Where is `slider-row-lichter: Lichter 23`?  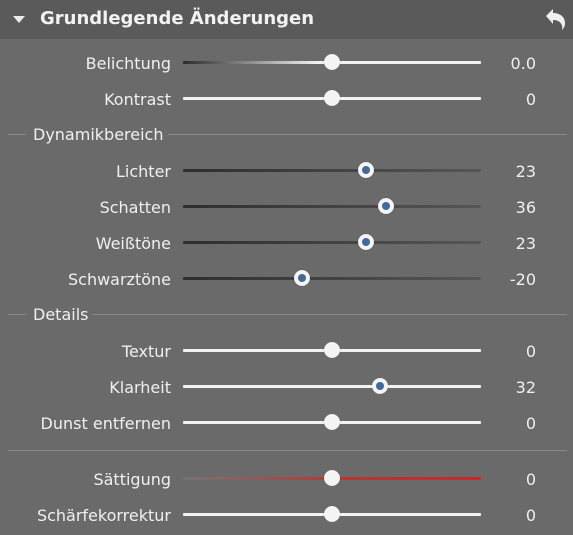
slider-row-lichter: Lichter 23 is located at coordinates (286, 171).